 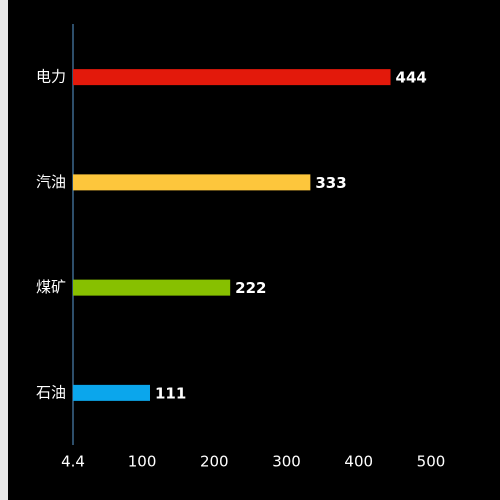 I want to click on x-tick-label: 4.4, so click(x=73, y=462).